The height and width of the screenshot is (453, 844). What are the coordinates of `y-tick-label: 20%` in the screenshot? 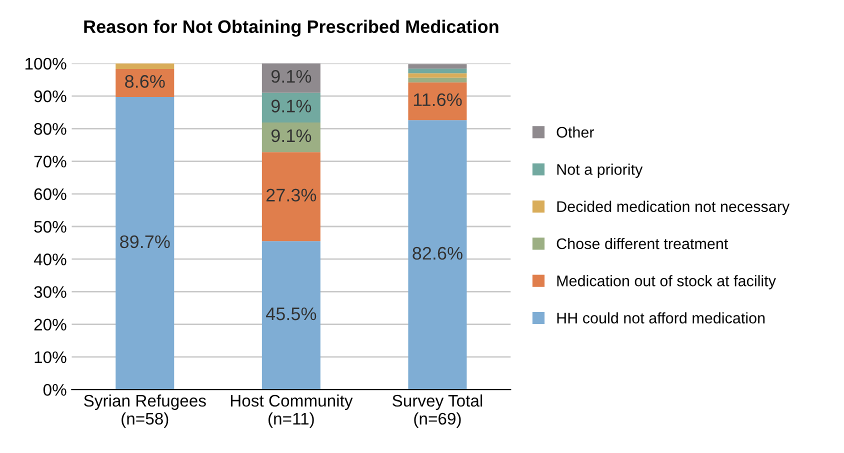 It's located at (50, 324).